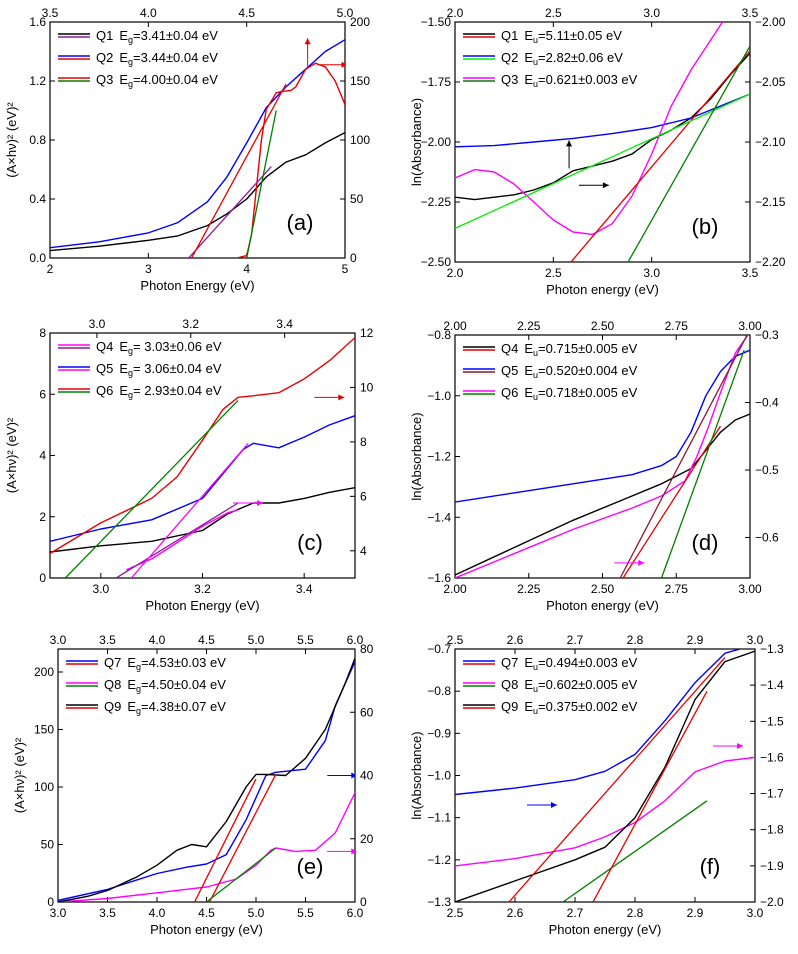  What do you see at coordinates (602, 120) in the screenshot?
I see `series-line-q2` at bounding box center [602, 120].